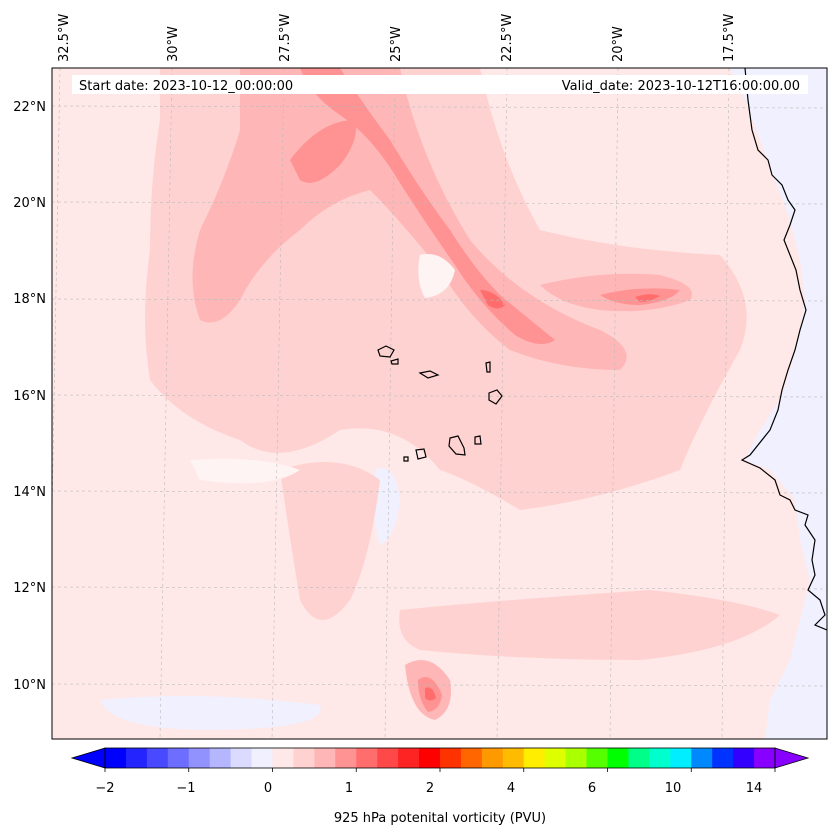 Image resolution: width=837 pixels, height=836 pixels. Describe the element at coordinates (29, 492) in the screenshot. I see `lat-label: 14°N` at that location.